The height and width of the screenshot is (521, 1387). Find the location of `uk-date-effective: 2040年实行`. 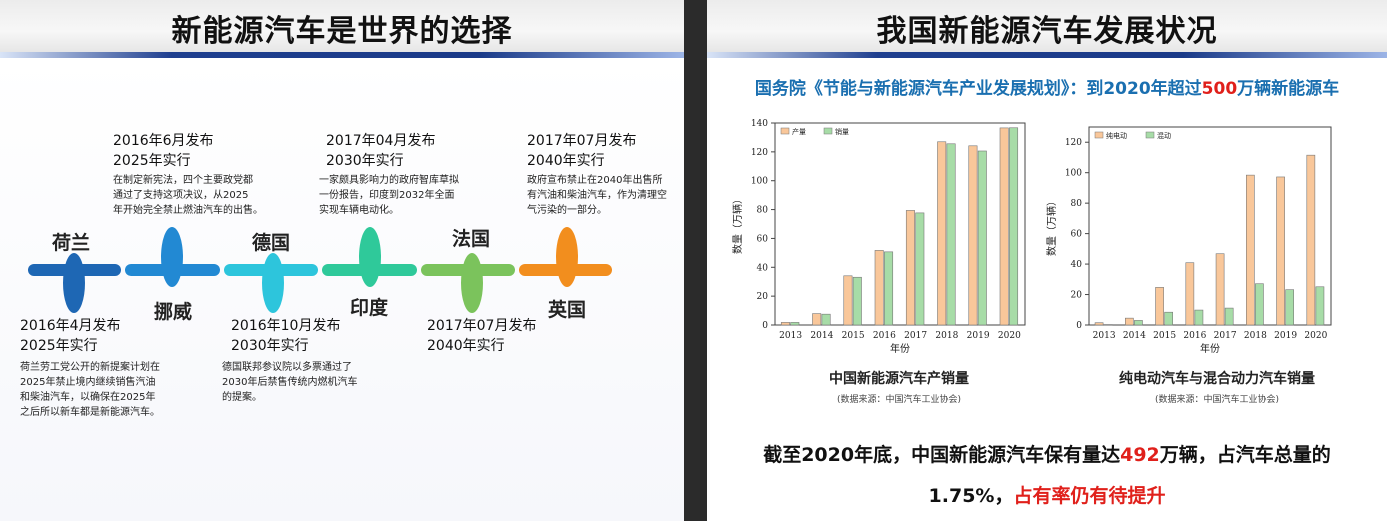

uk-date-effective: 2040年实行 is located at coordinates (566, 161).